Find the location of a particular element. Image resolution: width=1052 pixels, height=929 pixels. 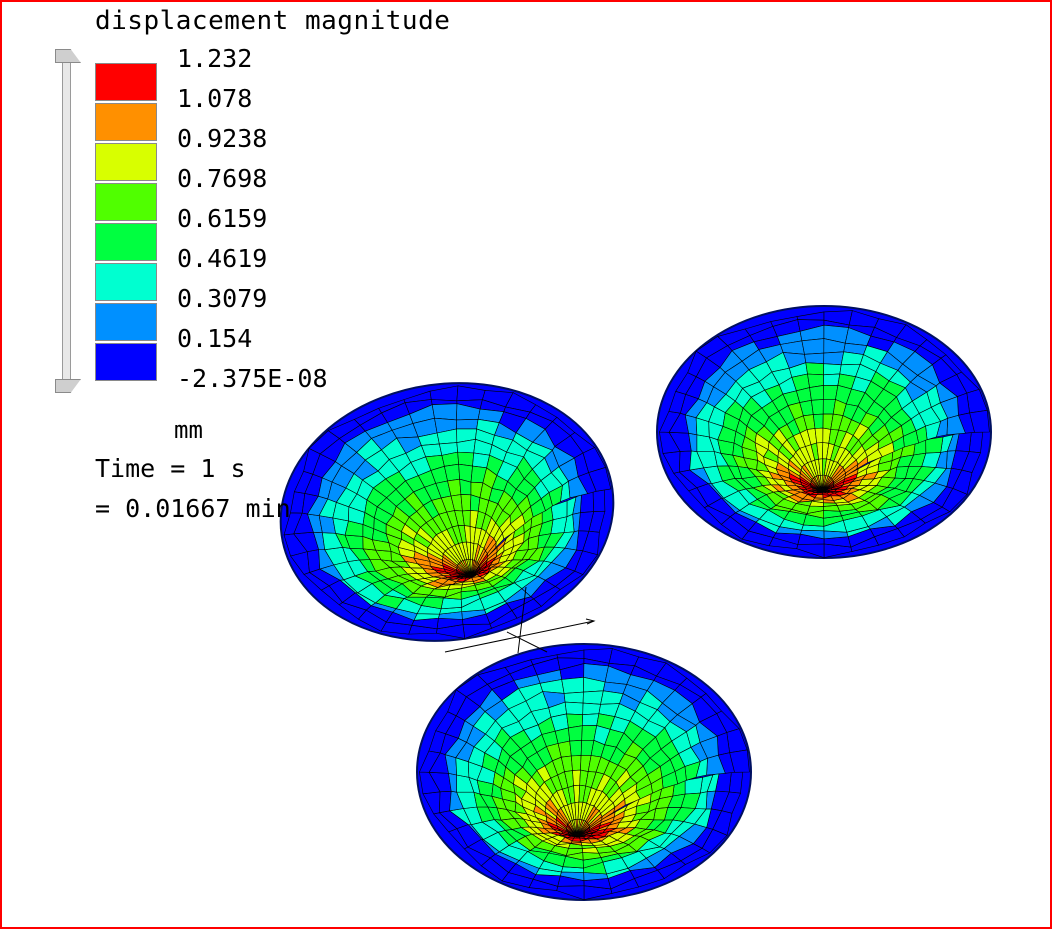

legend-value-label: 1.078 is located at coordinates (215, 98).